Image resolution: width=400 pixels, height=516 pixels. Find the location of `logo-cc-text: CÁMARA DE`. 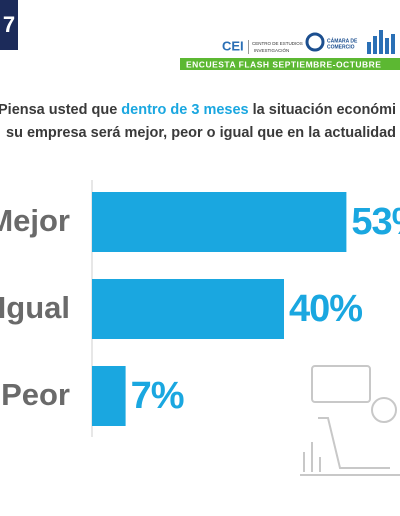

logo-cc-text: CÁMARA DE is located at coordinates (342, 40).